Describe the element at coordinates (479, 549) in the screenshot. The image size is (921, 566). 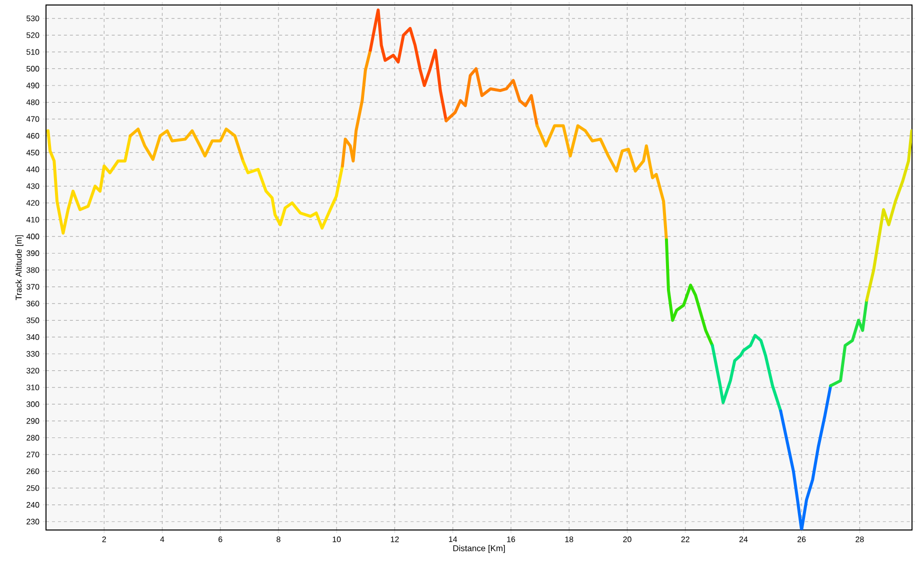
I see `x-axis-title: Distance [Km]` at that location.